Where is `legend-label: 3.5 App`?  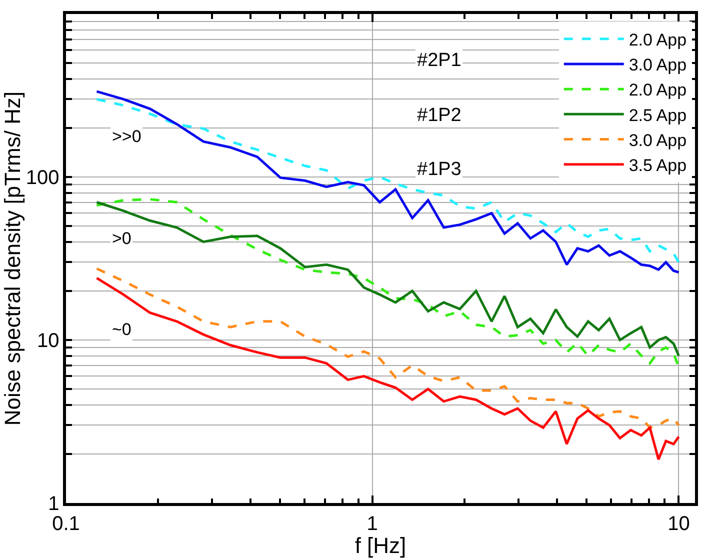
legend-label: 3.5 App is located at coordinates (657, 166).